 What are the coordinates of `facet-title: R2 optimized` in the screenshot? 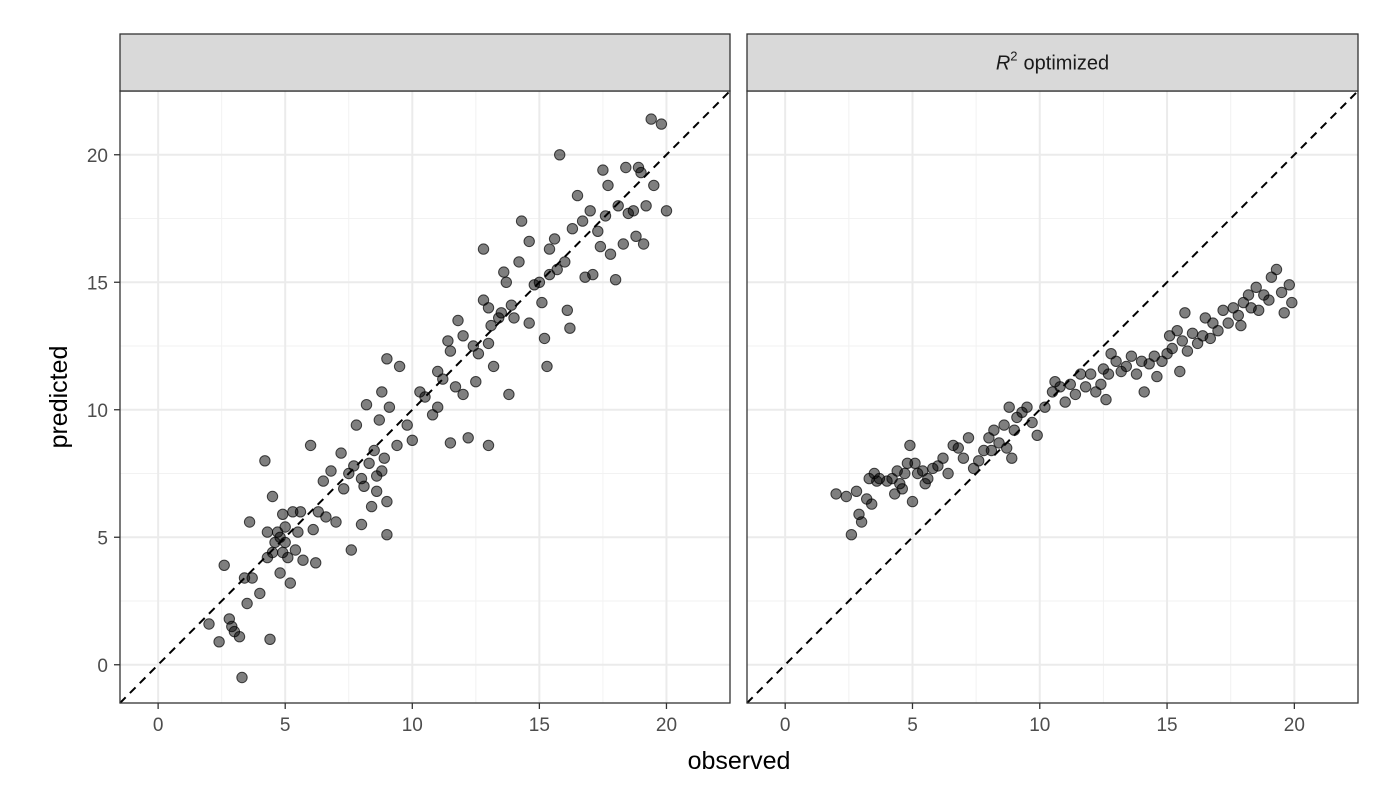 It's located at (1052, 62).